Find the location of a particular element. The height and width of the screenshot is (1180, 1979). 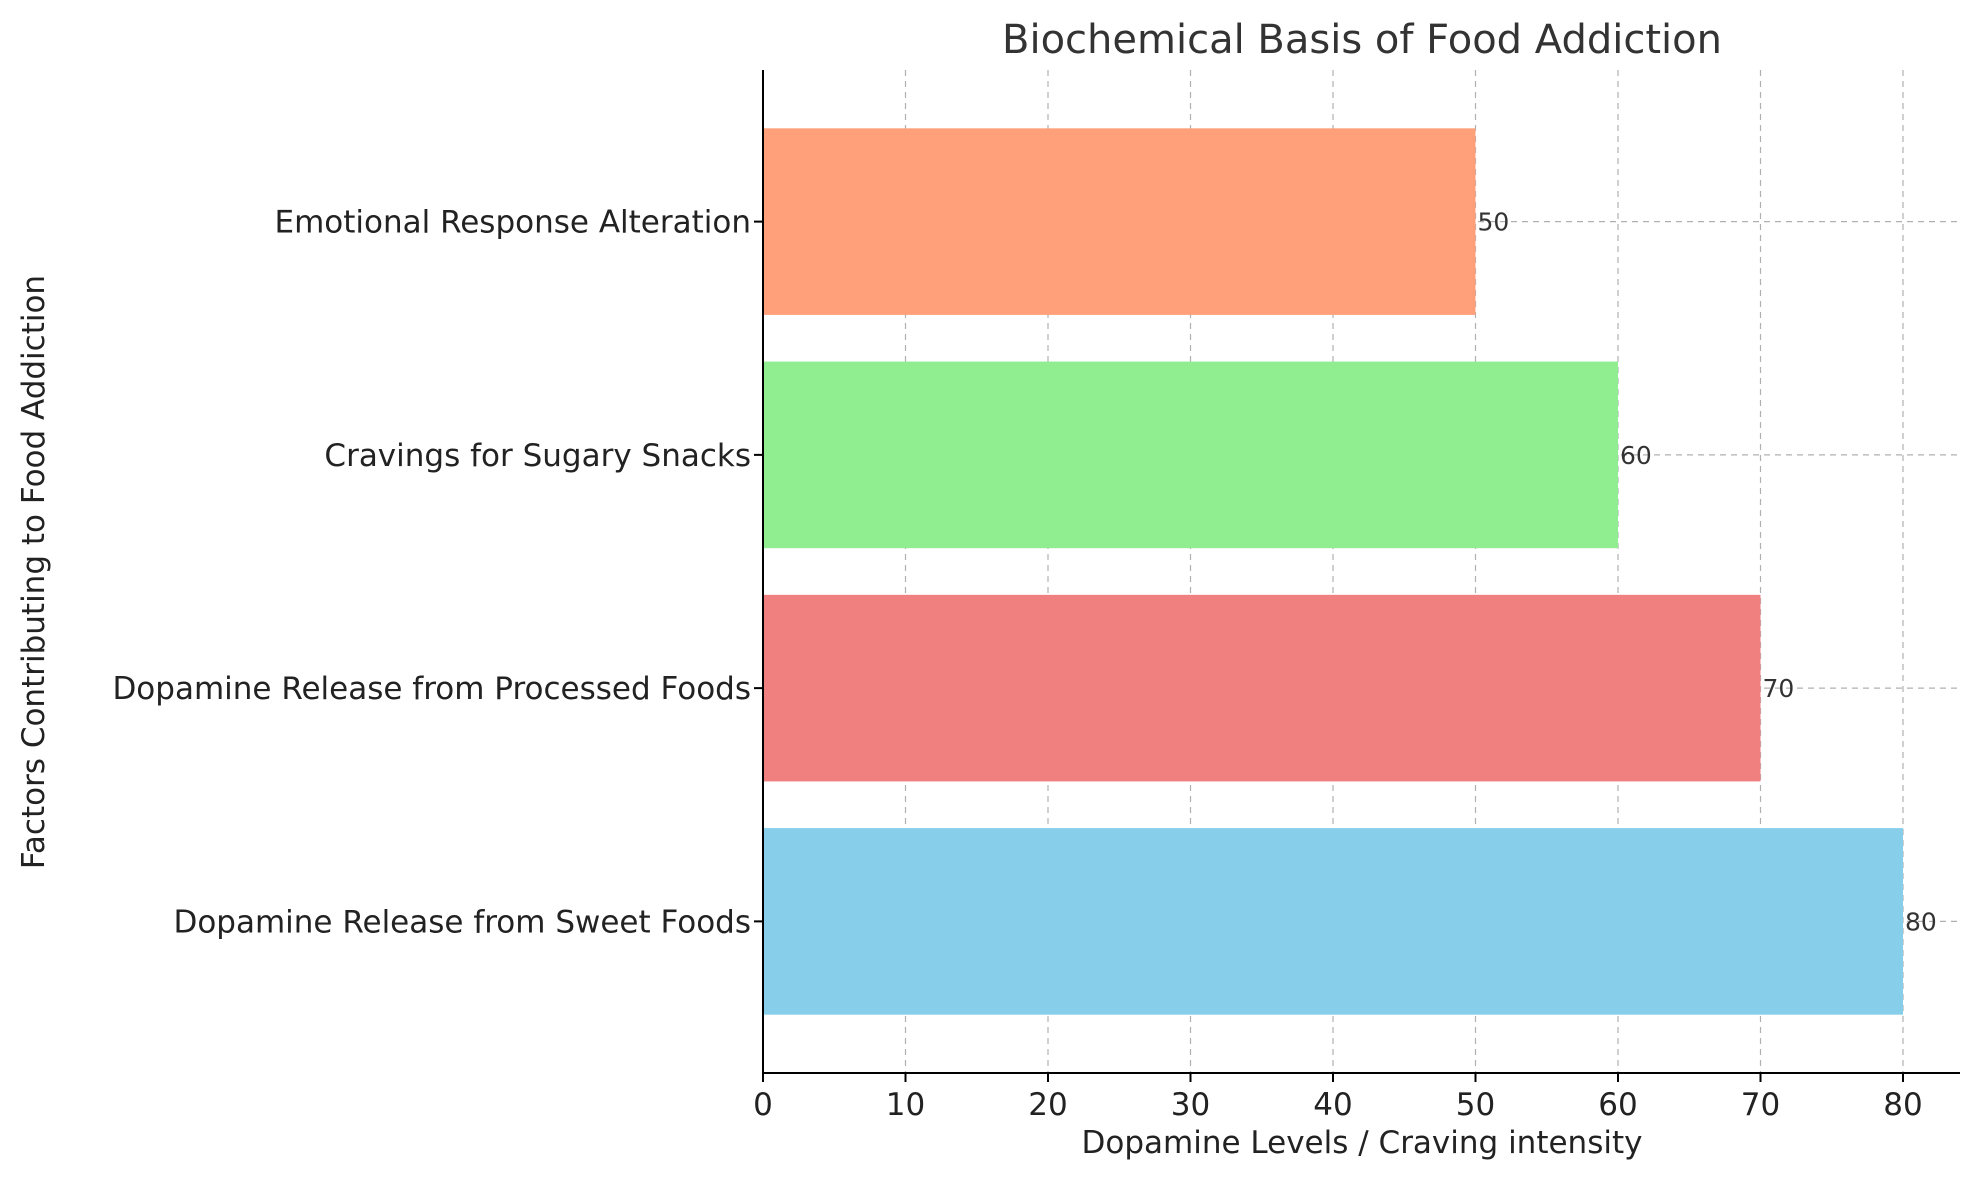

x-tick-label: 30 is located at coordinates (1190, 1105).